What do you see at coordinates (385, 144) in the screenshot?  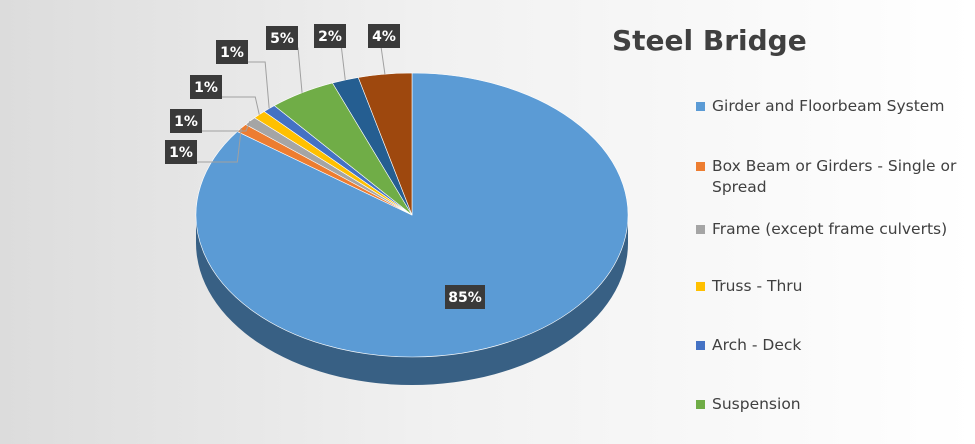 I see `pie-slice` at bounding box center [385, 144].